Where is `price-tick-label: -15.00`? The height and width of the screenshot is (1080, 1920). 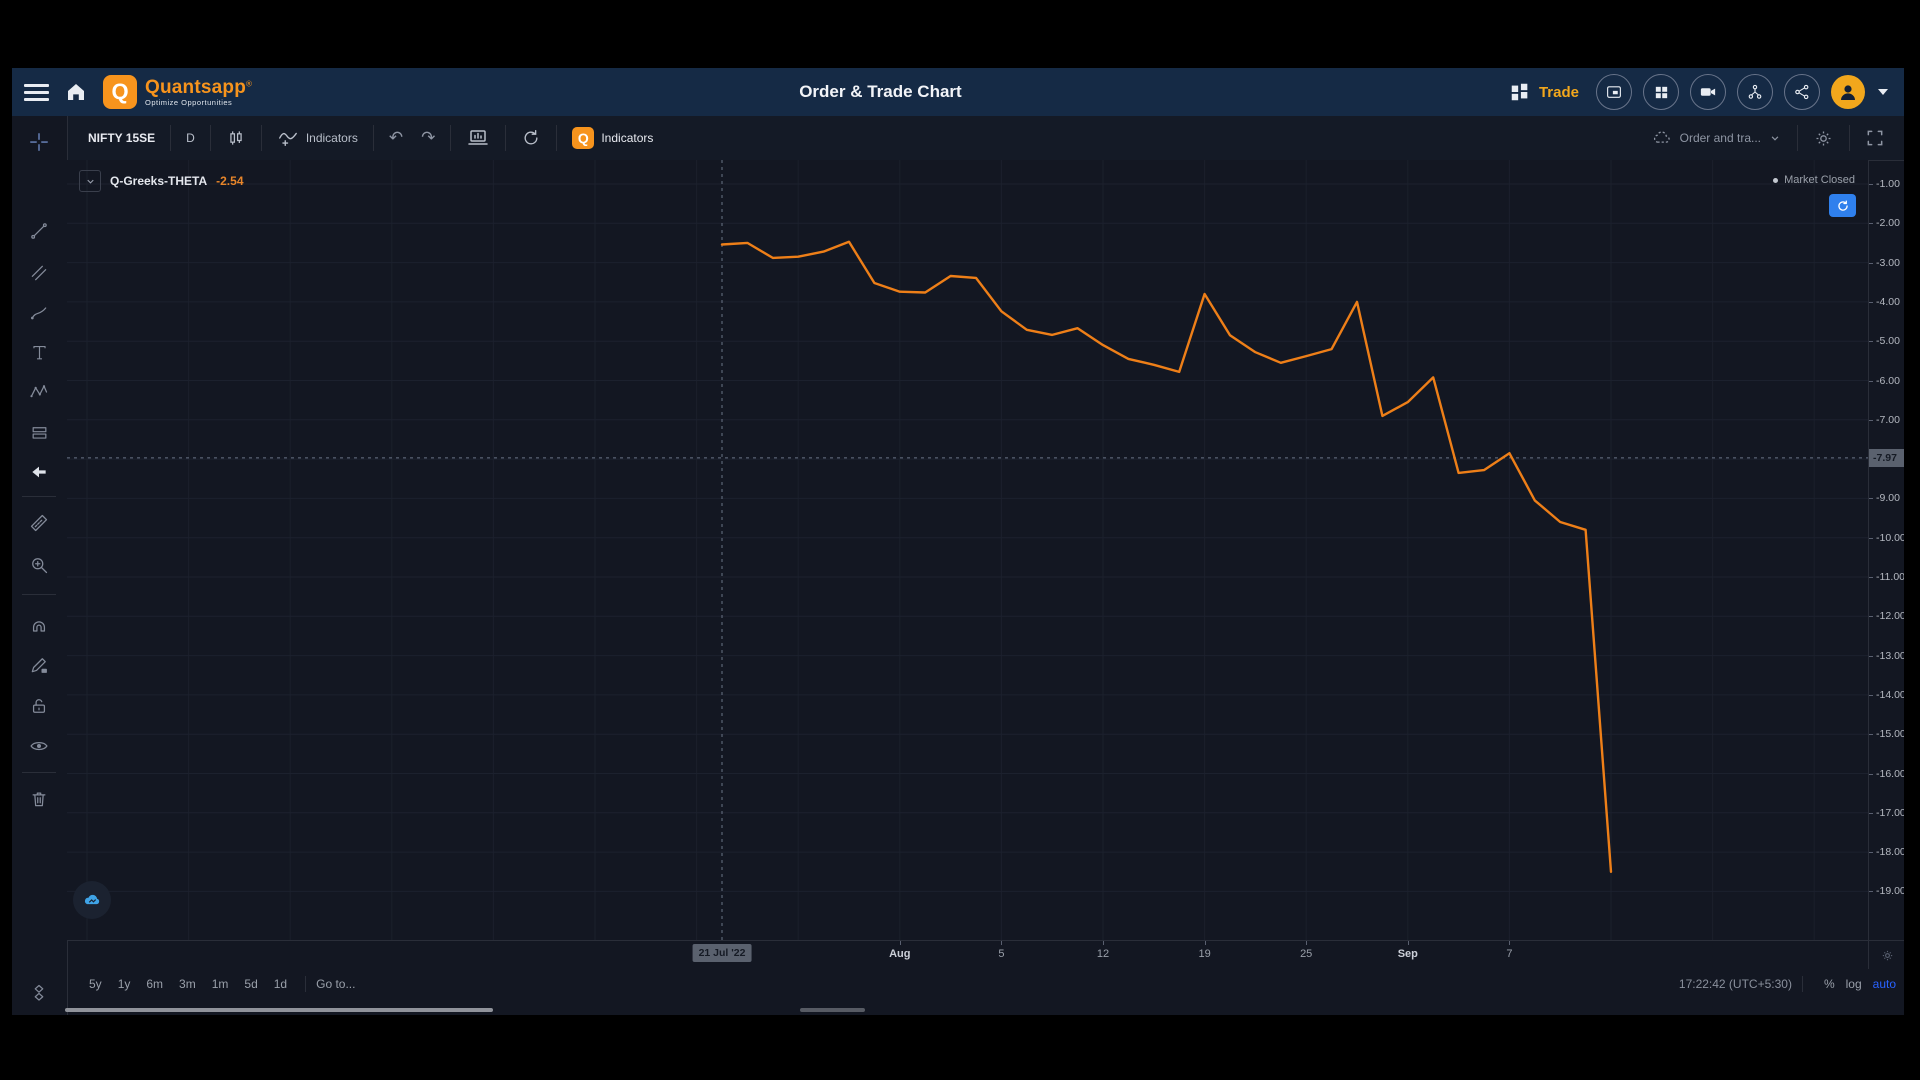 price-tick-label: -15.00 is located at coordinates (1890, 734).